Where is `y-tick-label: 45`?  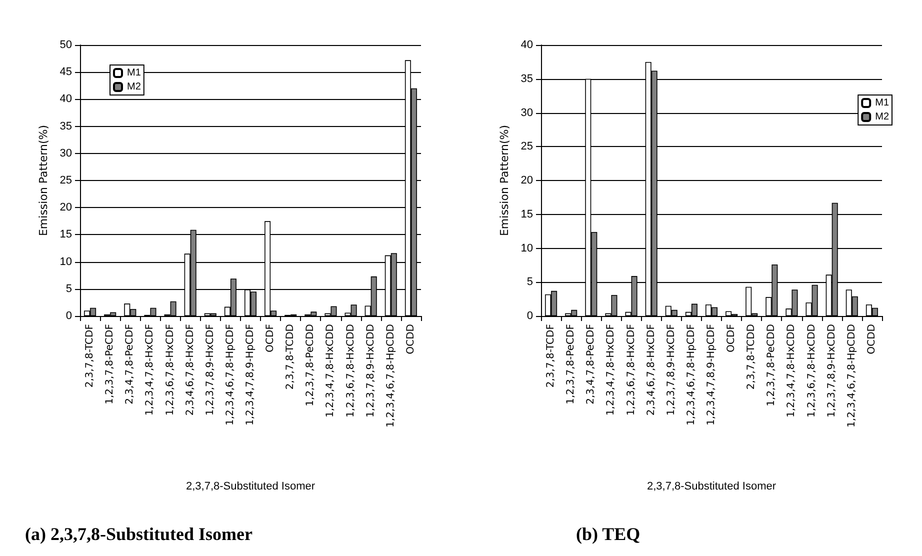 y-tick-label: 45 is located at coordinates (66, 72).